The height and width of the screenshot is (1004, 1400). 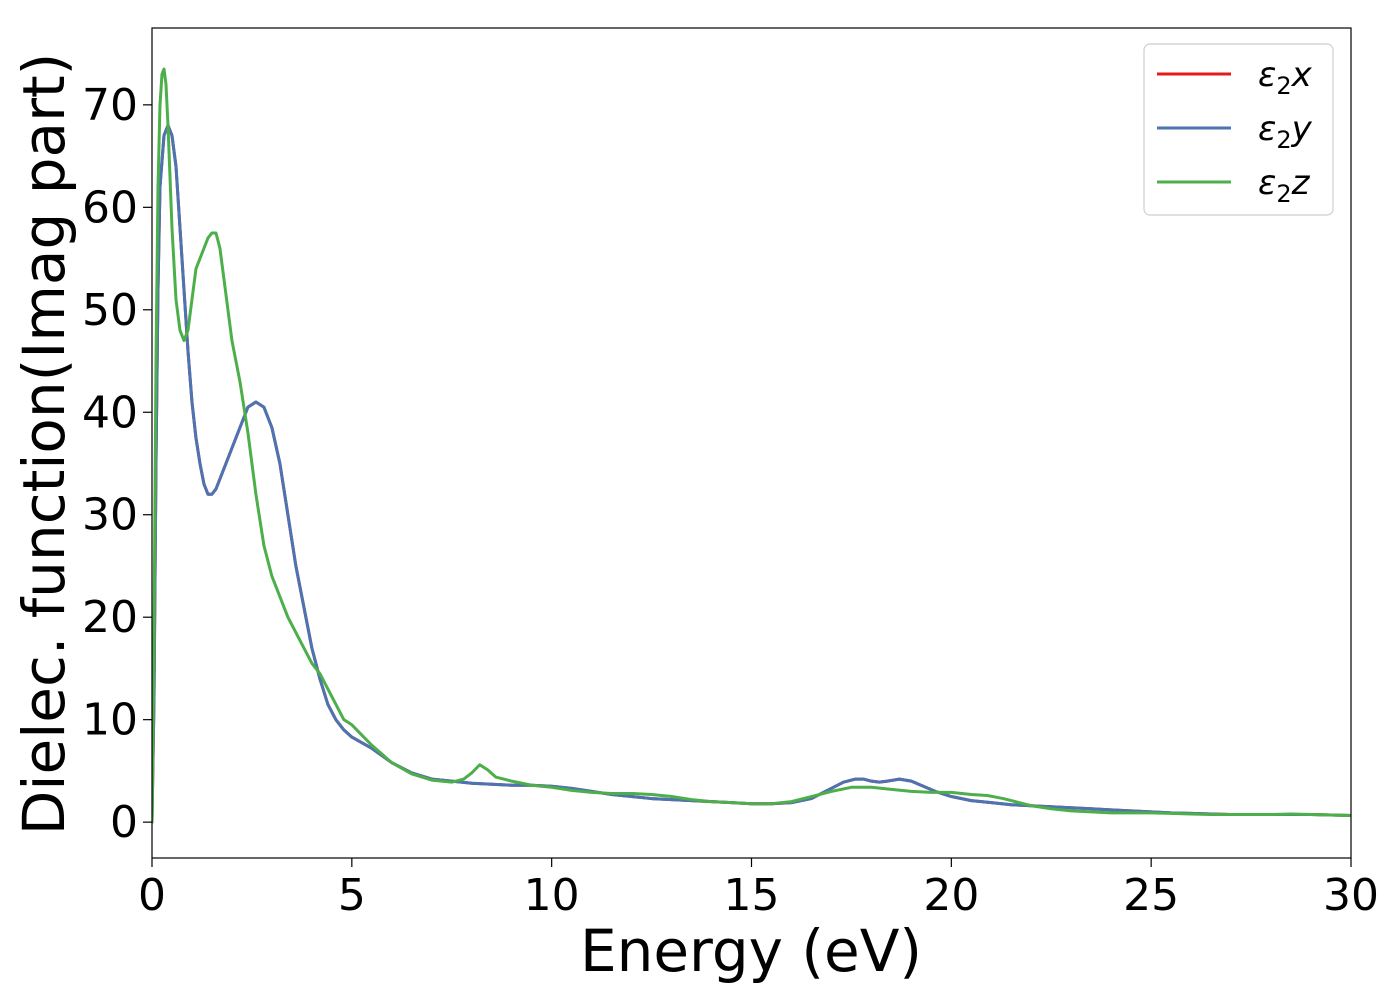 What do you see at coordinates (110, 412) in the screenshot?
I see `y-tick-label: 40` at bounding box center [110, 412].